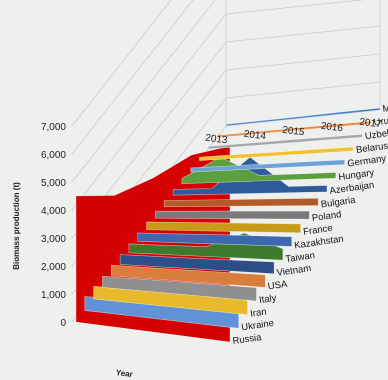  I want to click on y-tick-label: 5,000, so click(53, 183).